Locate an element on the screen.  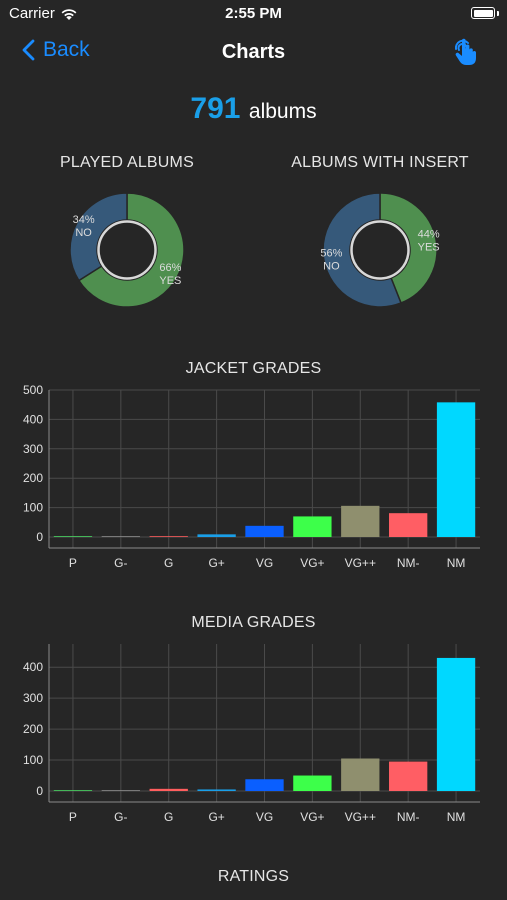
media-bar-vg is located at coordinates (264, 785).